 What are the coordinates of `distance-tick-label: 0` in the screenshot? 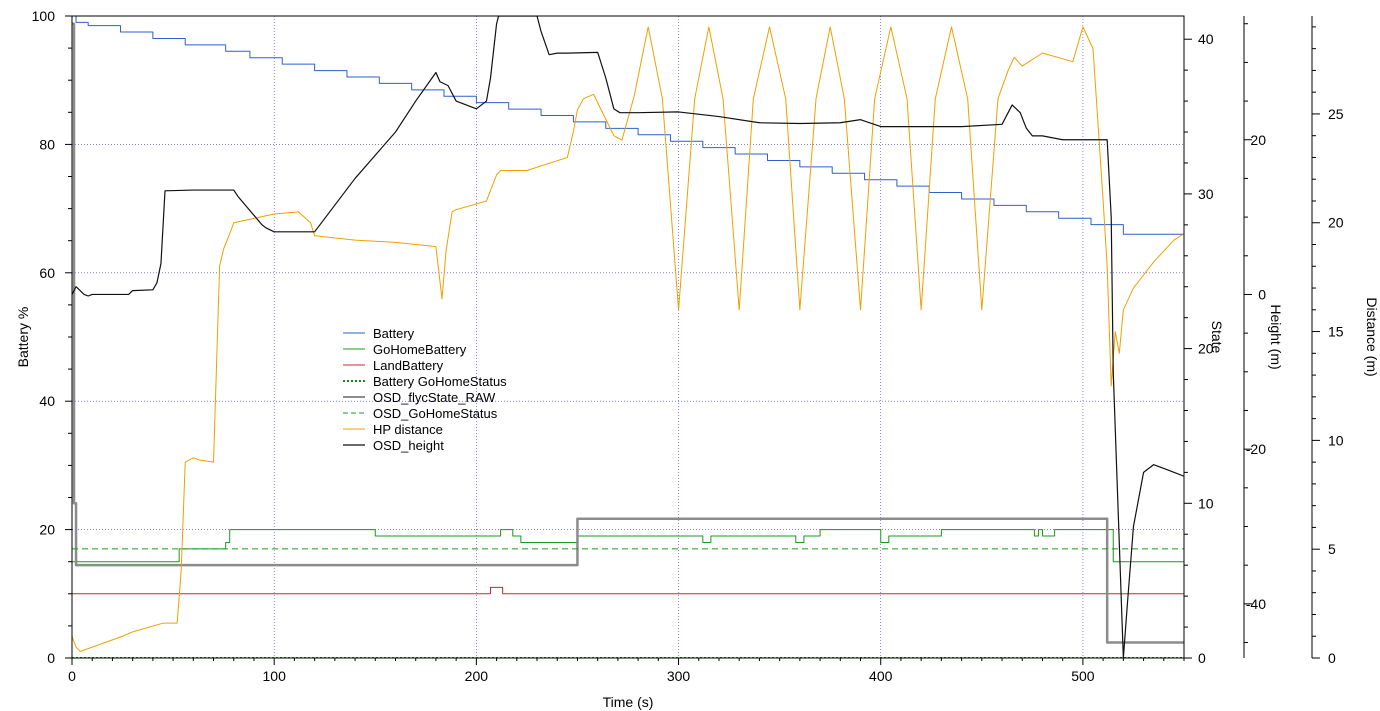 It's located at (1332, 658).